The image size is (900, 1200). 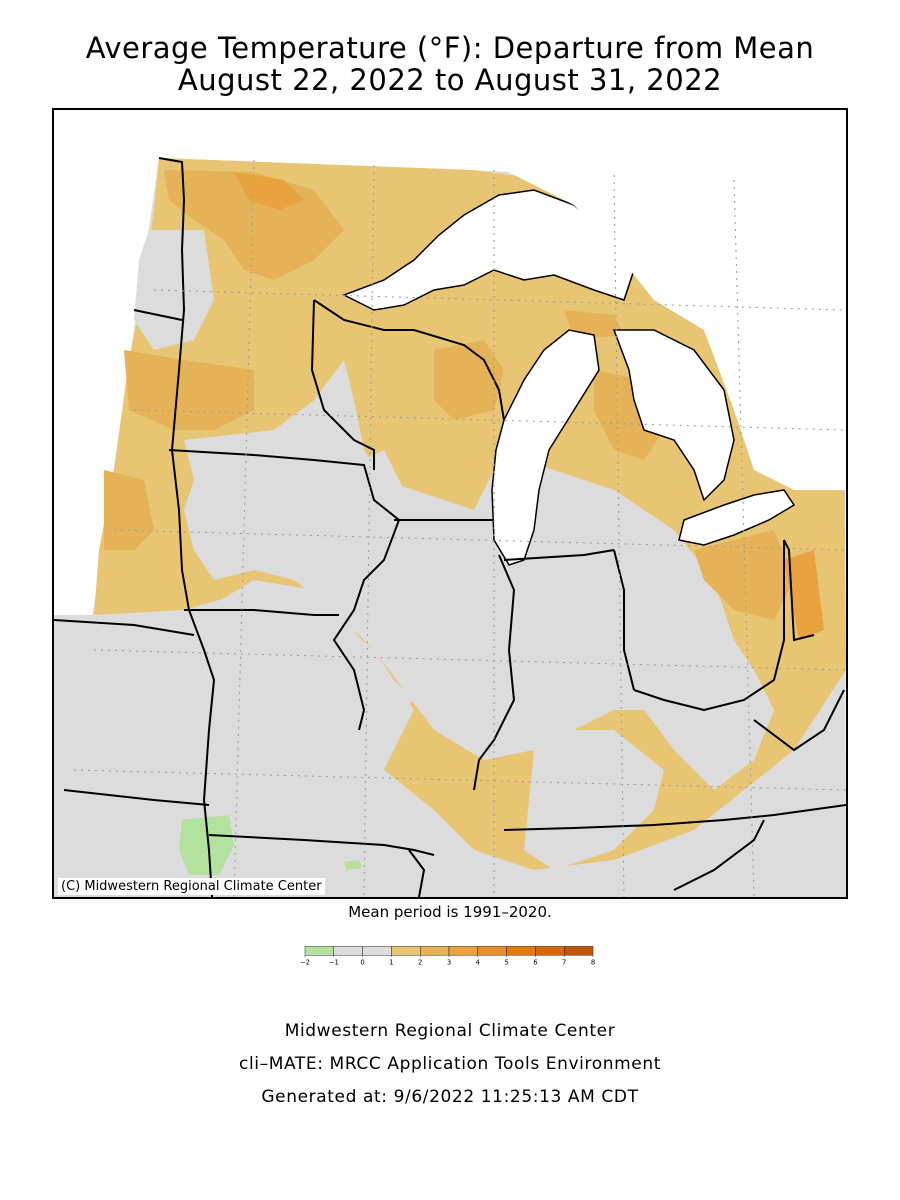 What do you see at coordinates (535, 962) in the screenshot?
I see `legend-tick-label: 6` at bounding box center [535, 962].